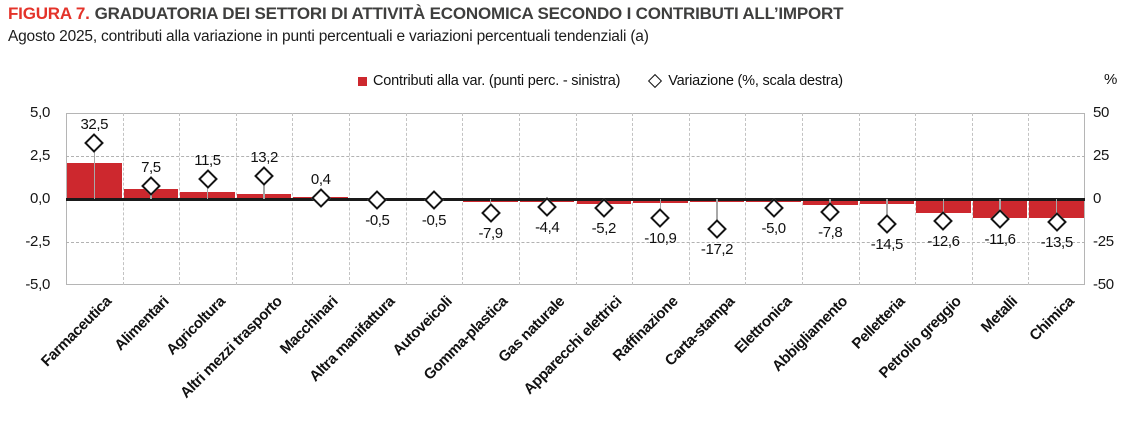  Describe the element at coordinates (878, 323) in the screenshot. I see `category-label-pelletteria: Pelletteria` at that location.